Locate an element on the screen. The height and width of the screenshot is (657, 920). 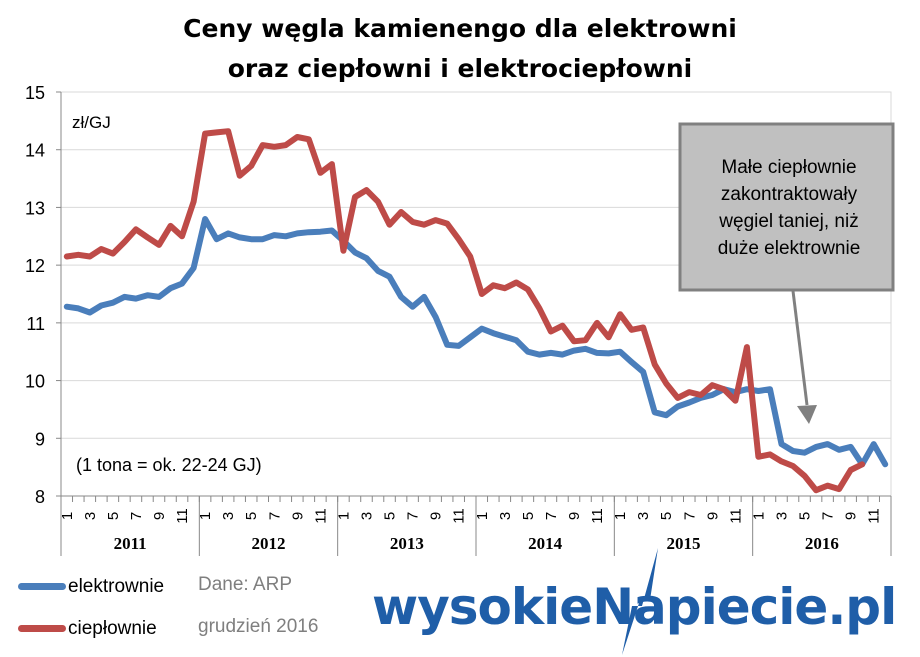
y-tick-label: 8 is located at coordinates (40, 497).